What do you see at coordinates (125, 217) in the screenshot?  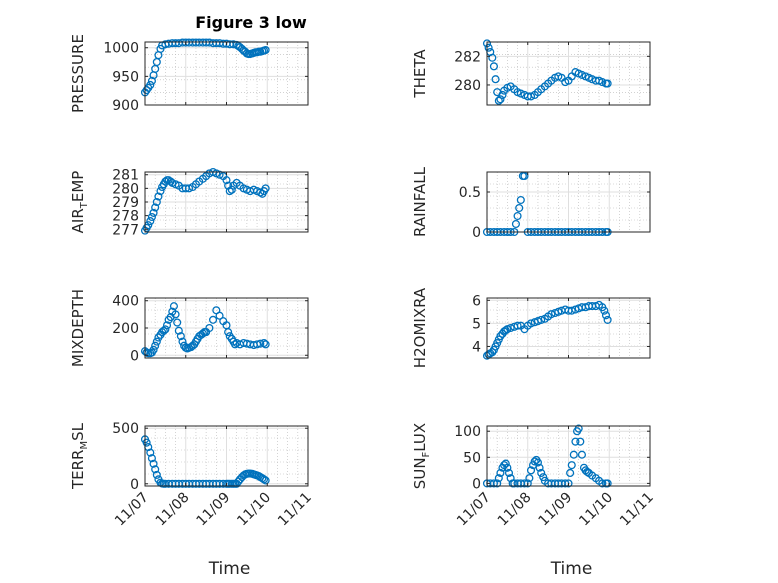 I see `y-tick-label: 278` at bounding box center [125, 217].